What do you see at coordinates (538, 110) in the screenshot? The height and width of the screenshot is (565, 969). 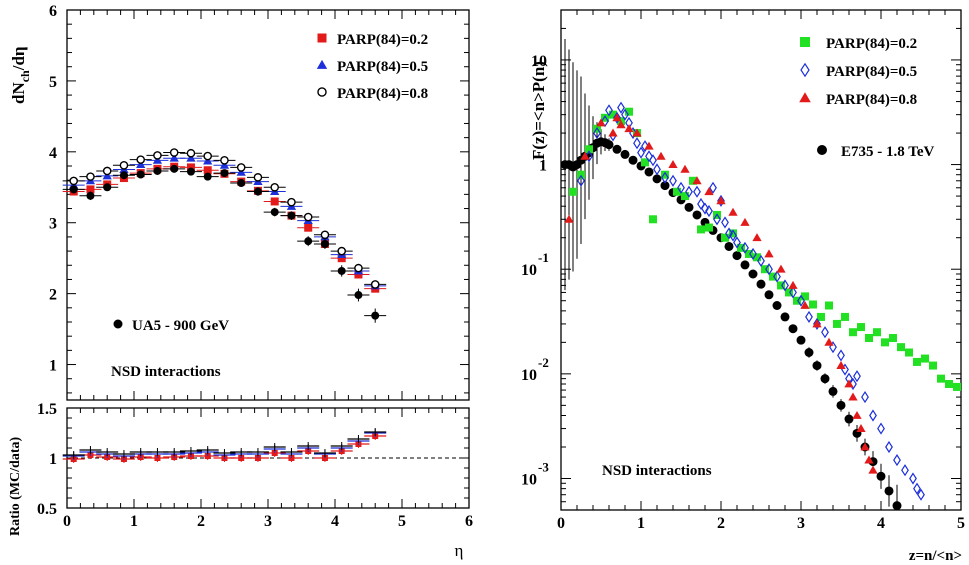 I see `y-axis-title: F(z)=<n>P(n)` at bounding box center [538, 110].